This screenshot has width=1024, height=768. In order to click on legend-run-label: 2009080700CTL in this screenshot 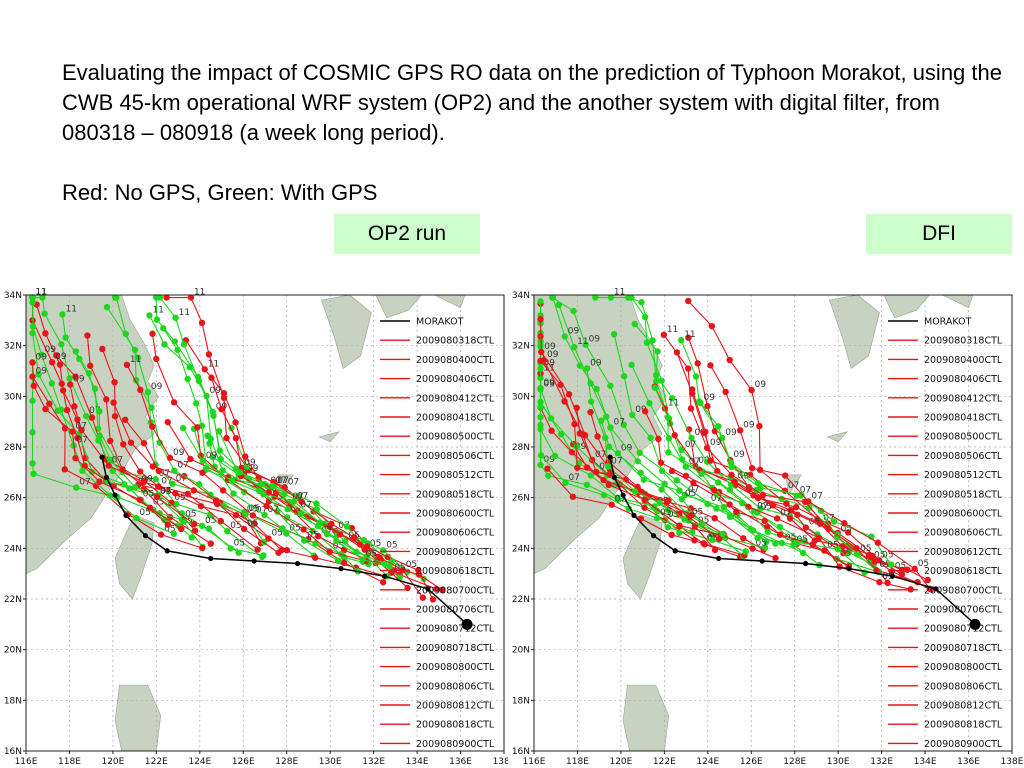, I will do `click(963, 590)`.